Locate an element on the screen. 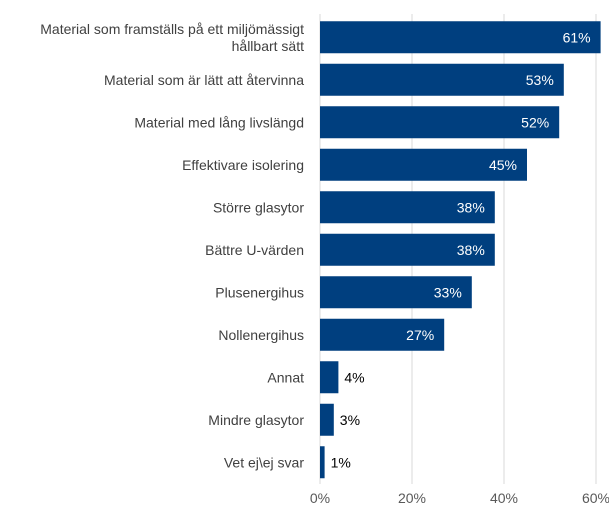  category-label: Effektivare isolering is located at coordinates (243, 165).